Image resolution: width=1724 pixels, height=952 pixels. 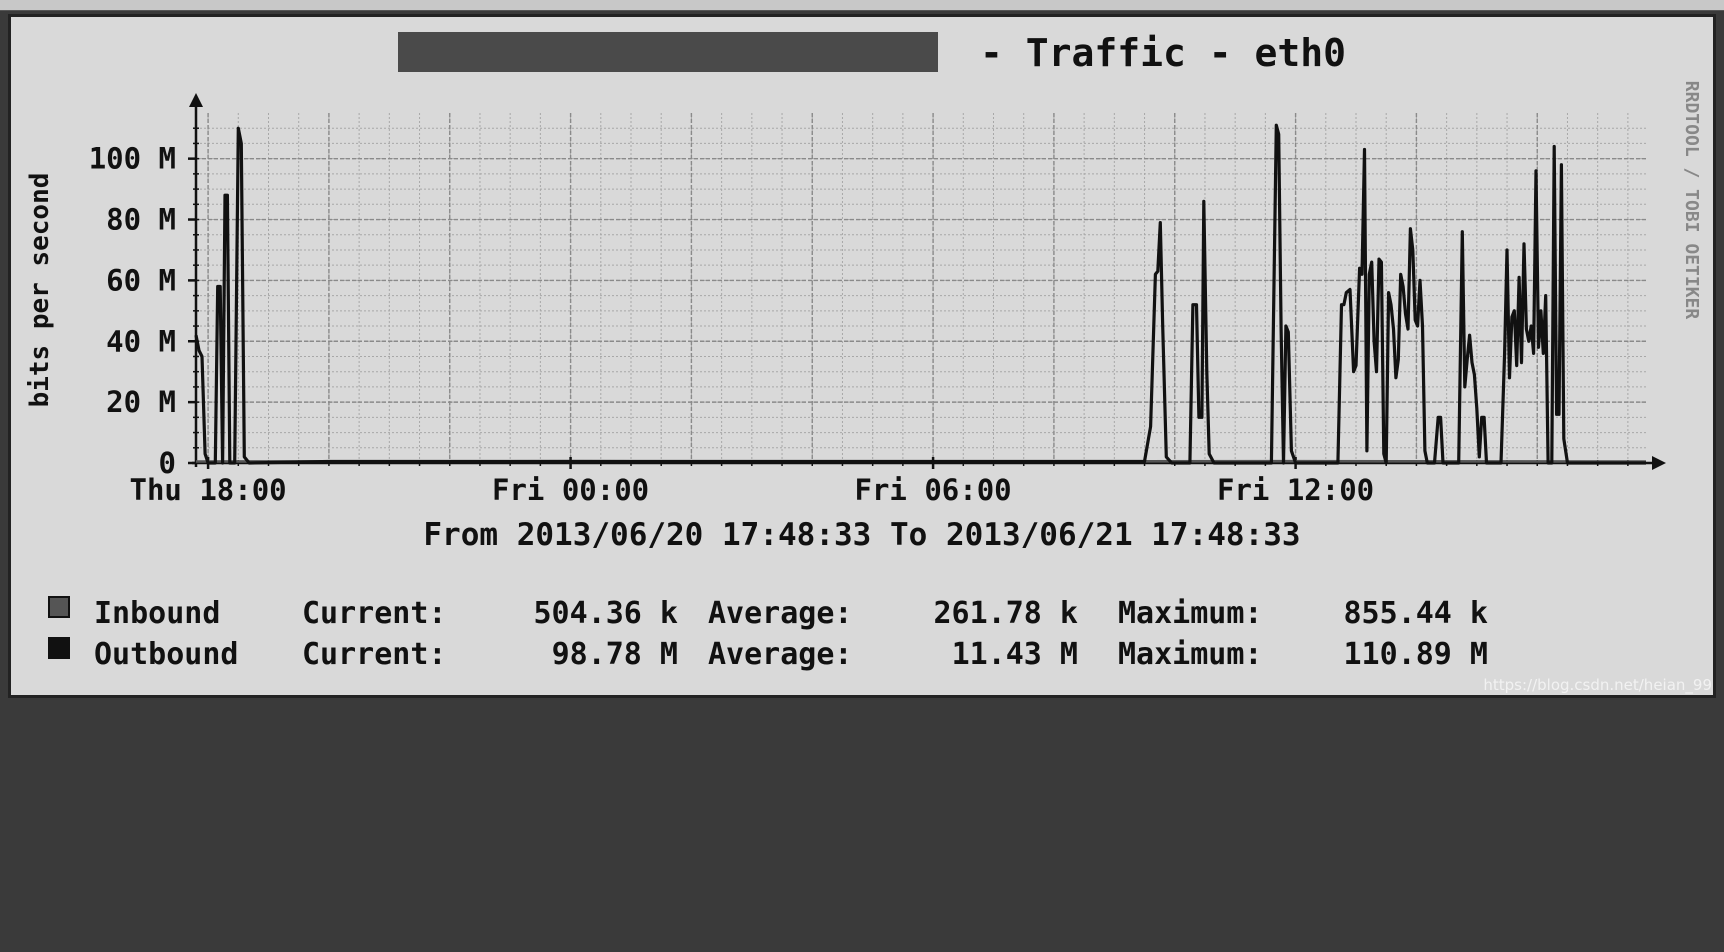 I want to click on y-axis-arrow, so click(x=196, y=100).